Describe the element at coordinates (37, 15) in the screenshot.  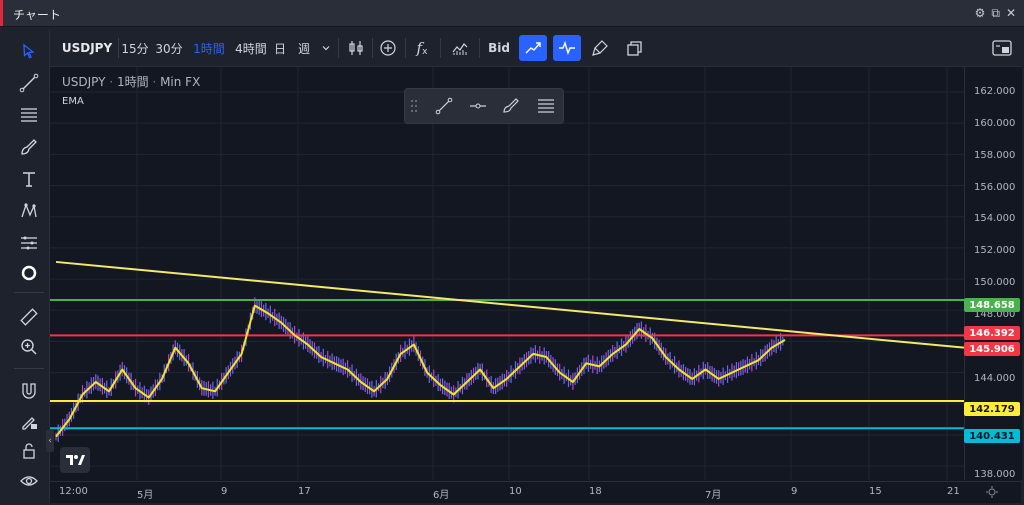
I see `window-title: チャート` at that location.